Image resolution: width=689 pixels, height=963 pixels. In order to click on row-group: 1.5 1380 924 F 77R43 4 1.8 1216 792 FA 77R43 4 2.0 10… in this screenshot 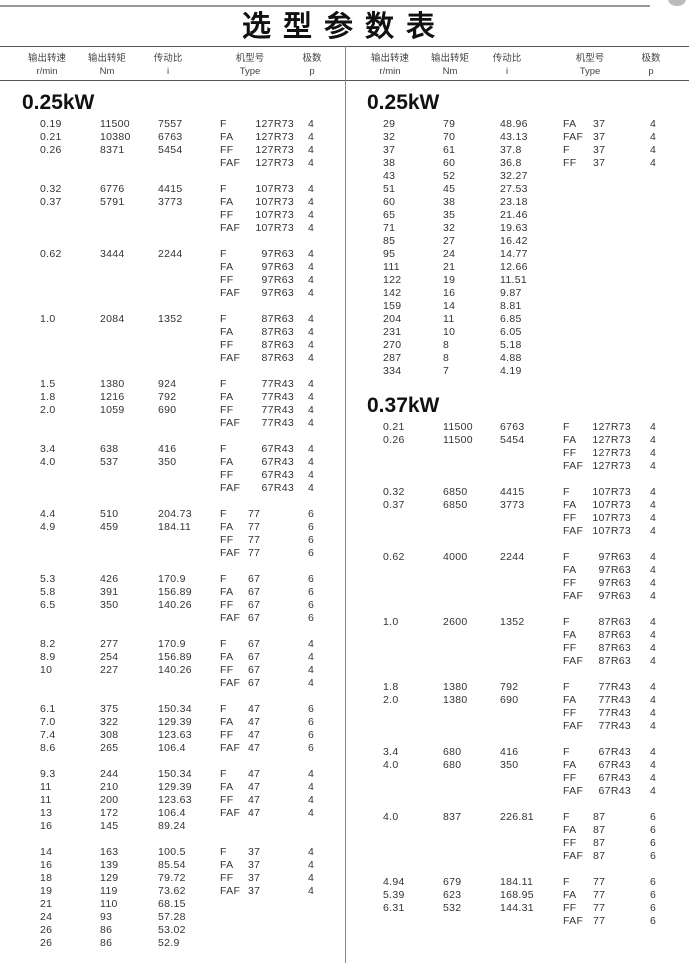, I will do `click(172, 404)`.